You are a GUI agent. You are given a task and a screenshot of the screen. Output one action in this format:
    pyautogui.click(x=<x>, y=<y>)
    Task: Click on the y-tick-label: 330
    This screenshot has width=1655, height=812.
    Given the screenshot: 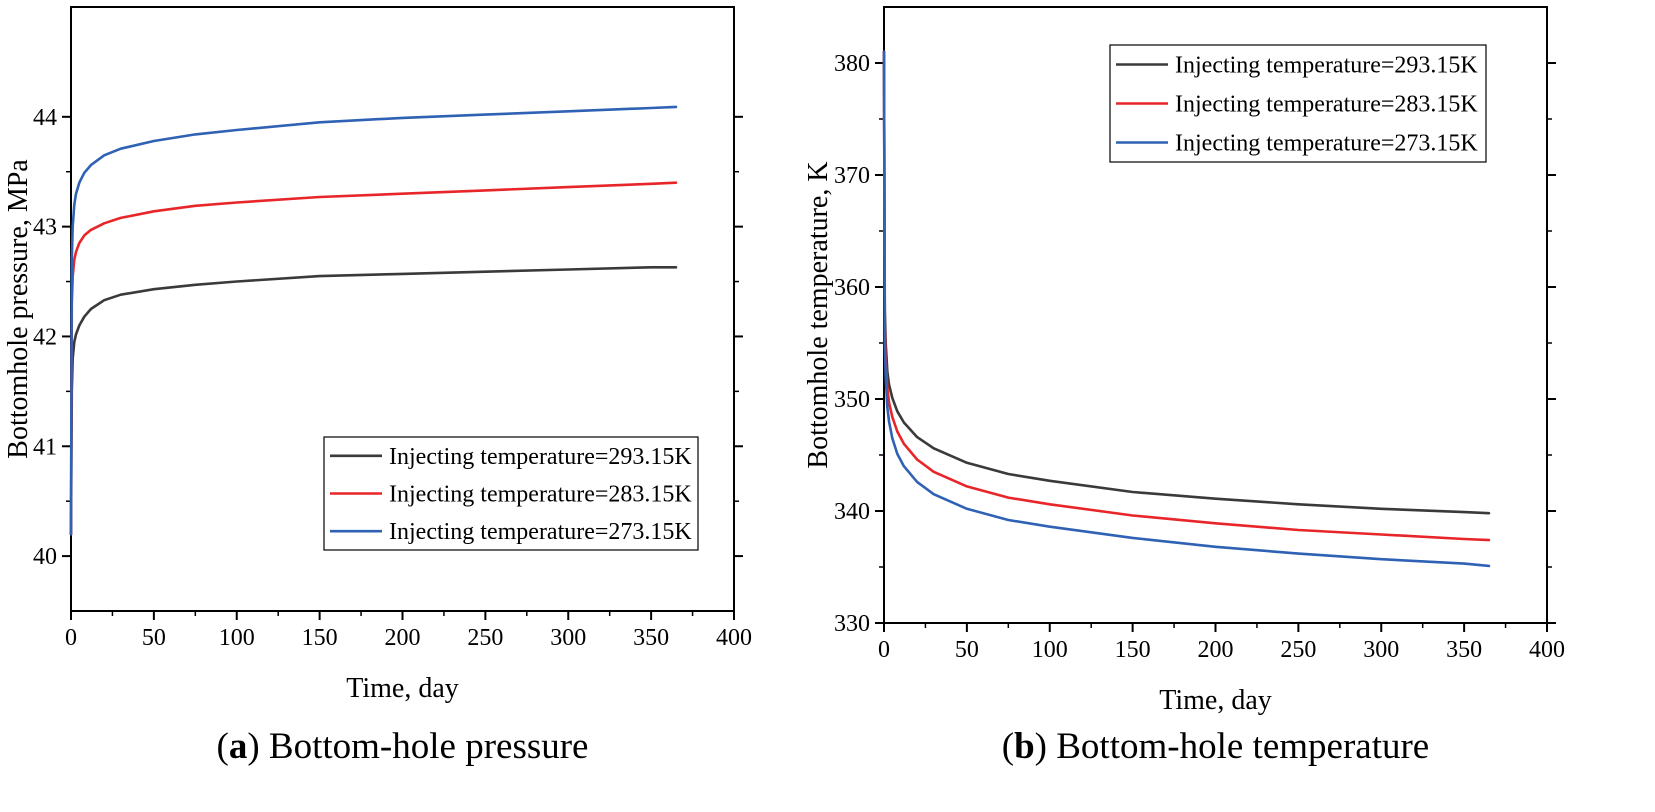 What is the action you would take?
    pyautogui.click(x=852, y=624)
    